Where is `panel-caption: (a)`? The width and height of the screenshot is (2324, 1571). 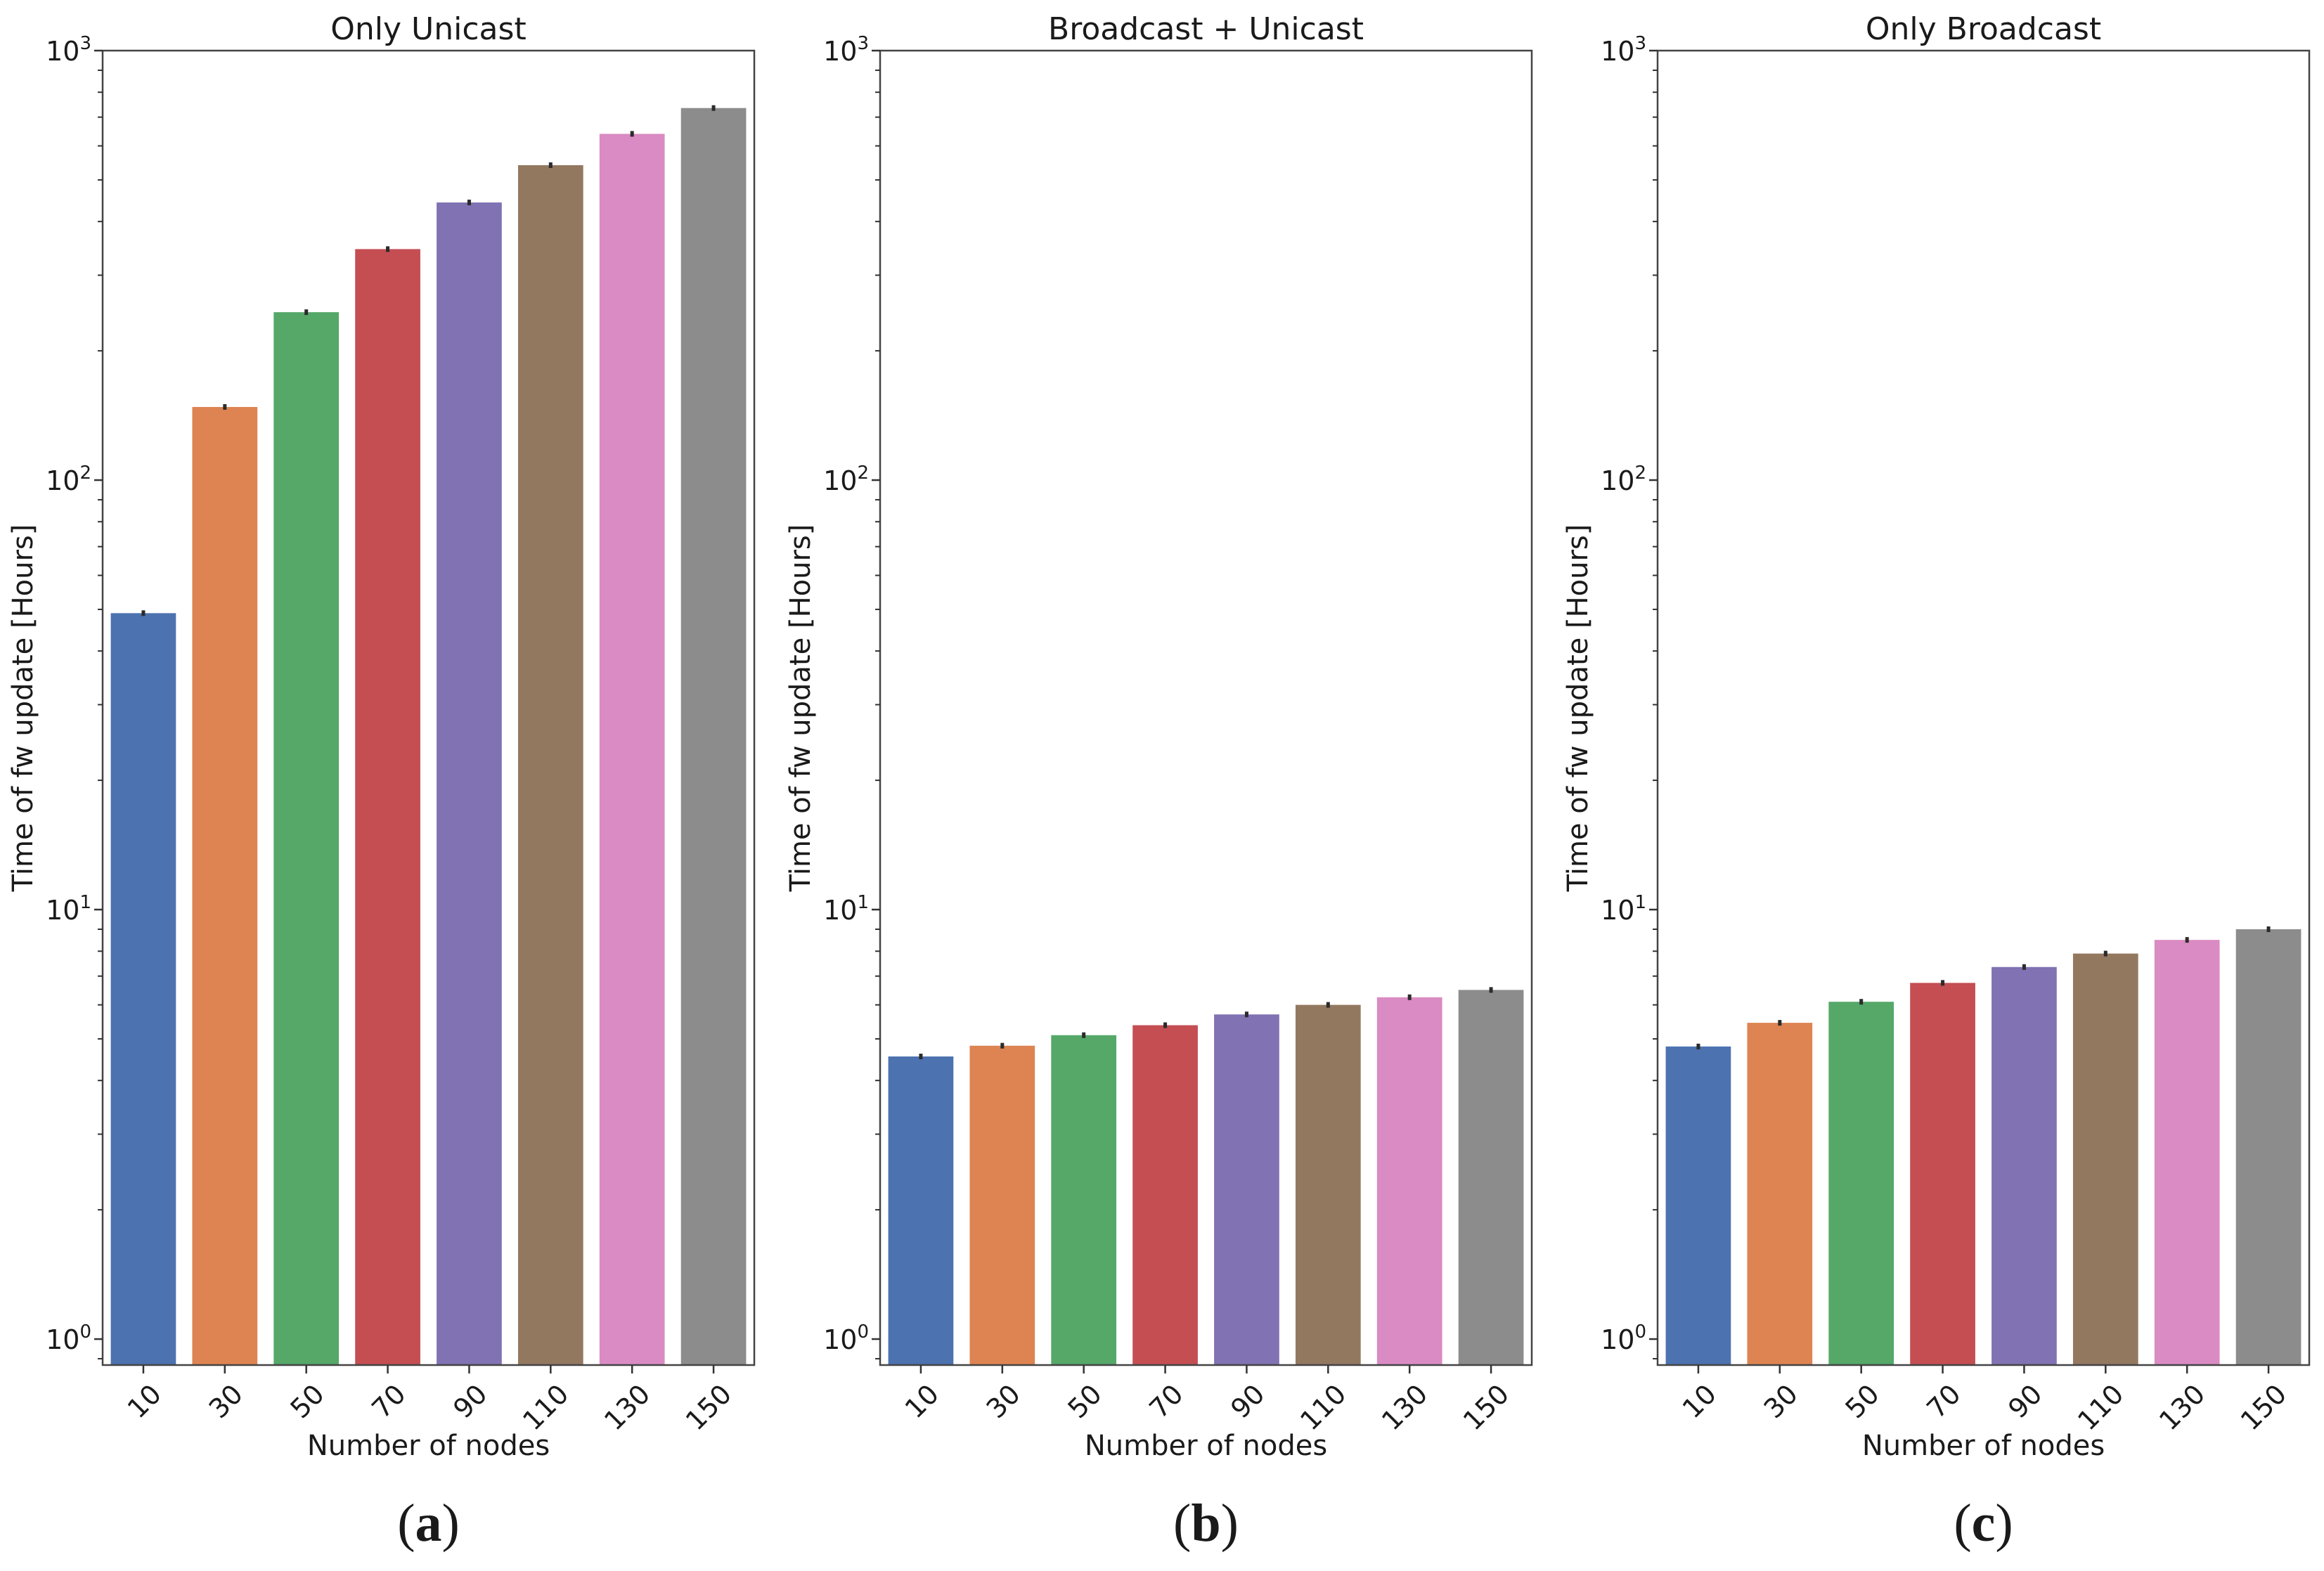
panel-caption: (a) is located at coordinates (428, 1523).